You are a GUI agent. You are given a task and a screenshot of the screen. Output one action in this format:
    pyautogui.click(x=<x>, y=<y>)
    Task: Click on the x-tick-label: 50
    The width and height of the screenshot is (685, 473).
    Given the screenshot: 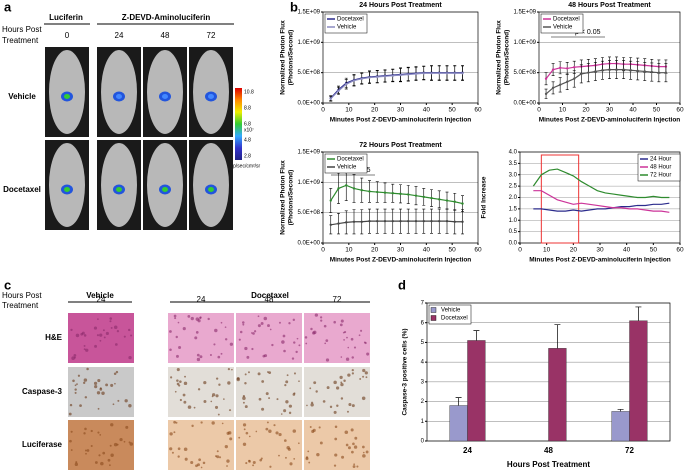 What is the action you would take?
    pyautogui.click(x=453, y=110)
    